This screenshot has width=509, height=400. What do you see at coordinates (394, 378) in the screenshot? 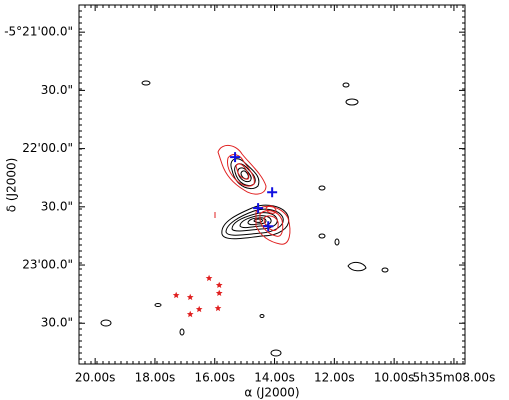
I see `x-tick-label: 10.00s` at bounding box center [394, 378].